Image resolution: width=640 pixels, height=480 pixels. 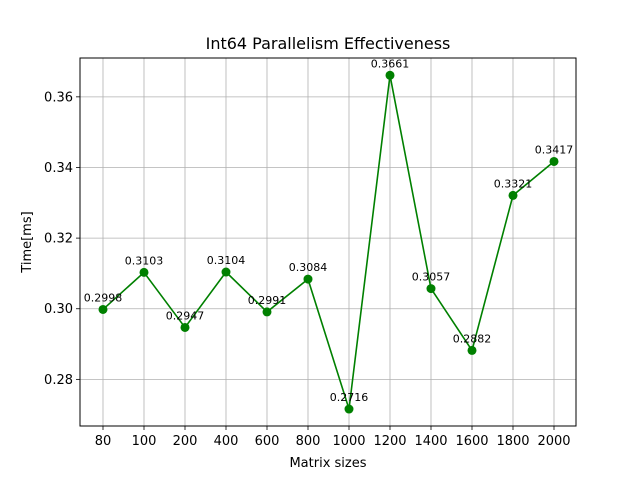 I want to click on y-axis-label: Time[ms], so click(x=27, y=242).